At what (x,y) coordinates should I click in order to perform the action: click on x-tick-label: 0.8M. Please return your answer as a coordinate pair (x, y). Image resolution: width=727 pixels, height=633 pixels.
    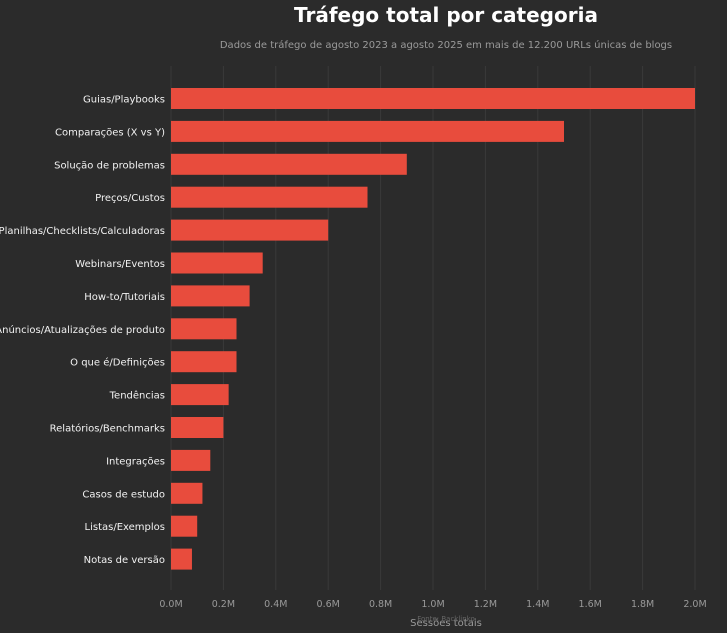
    Looking at the image, I should click on (380, 604).